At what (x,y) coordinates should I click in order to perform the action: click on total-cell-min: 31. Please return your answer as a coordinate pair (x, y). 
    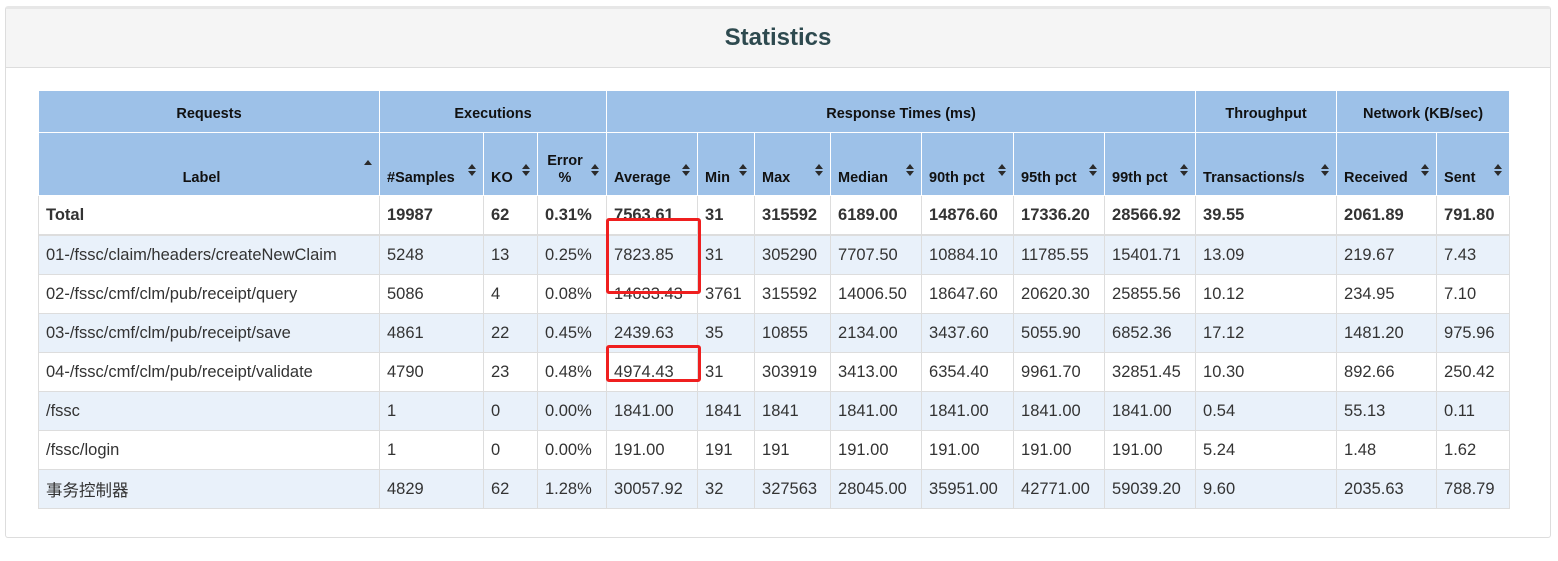
    Looking at the image, I should click on (726, 215).